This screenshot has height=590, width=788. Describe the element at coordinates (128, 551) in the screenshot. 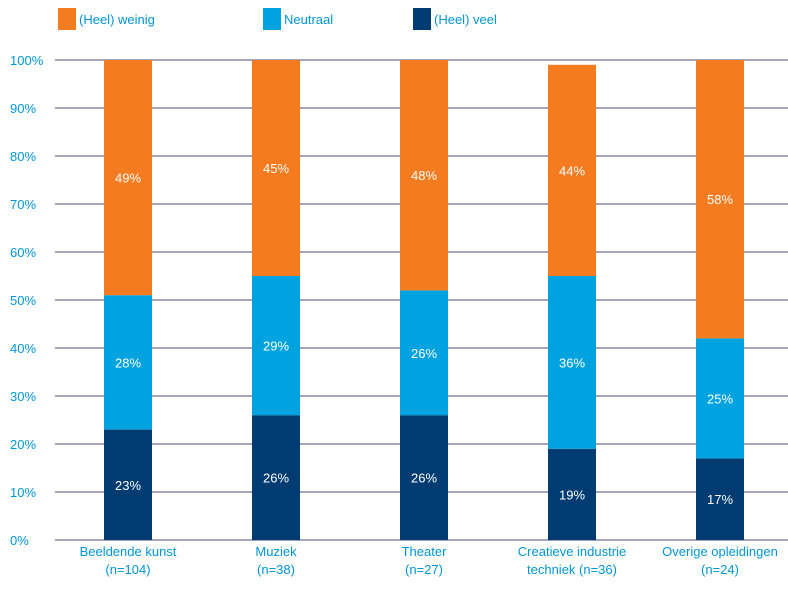

I see `x-tick-label: Beeldende kunst` at that location.